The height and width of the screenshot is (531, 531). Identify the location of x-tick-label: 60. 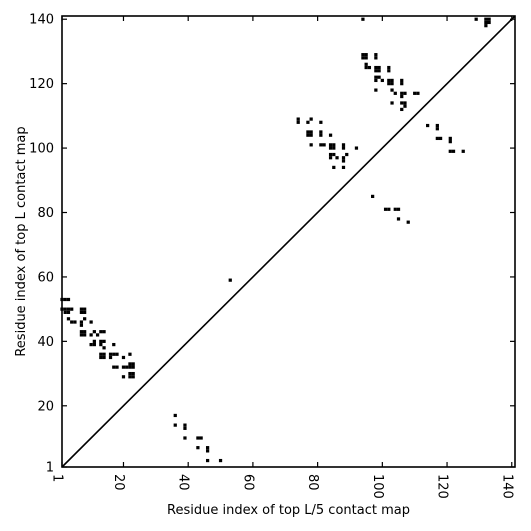
(247, 482).